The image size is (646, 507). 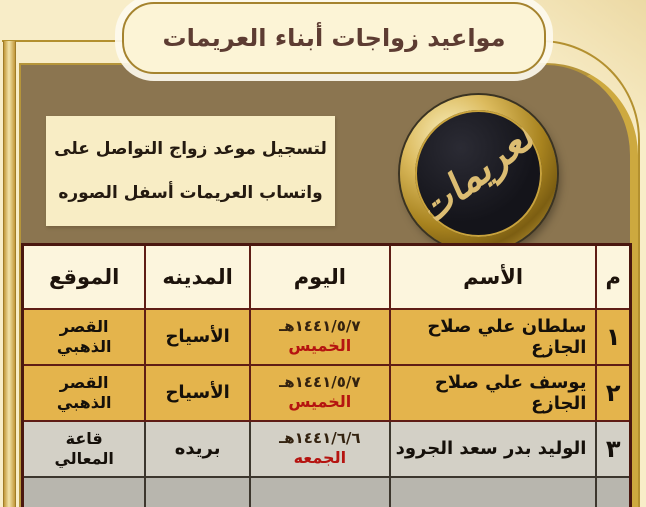 What do you see at coordinates (197, 491) in the screenshot?
I see `city-name` at bounding box center [197, 491].